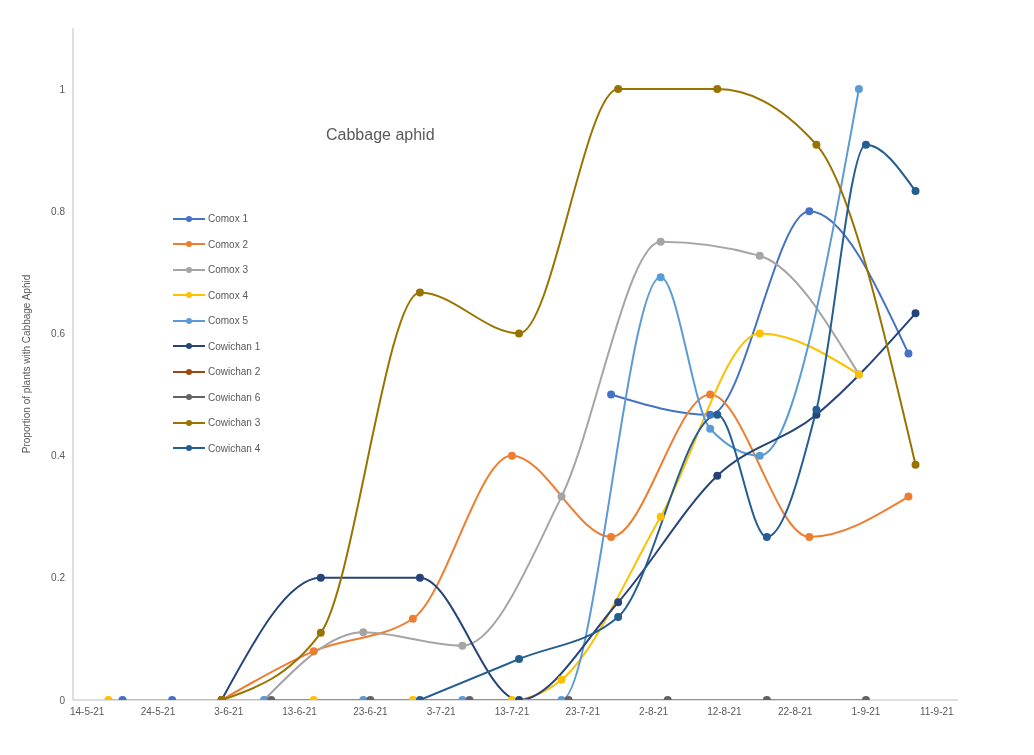 The height and width of the screenshot is (755, 1034). Describe the element at coordinates (58, 578) in the screenshot. I see `y-tick-label: 0.2` at that location.